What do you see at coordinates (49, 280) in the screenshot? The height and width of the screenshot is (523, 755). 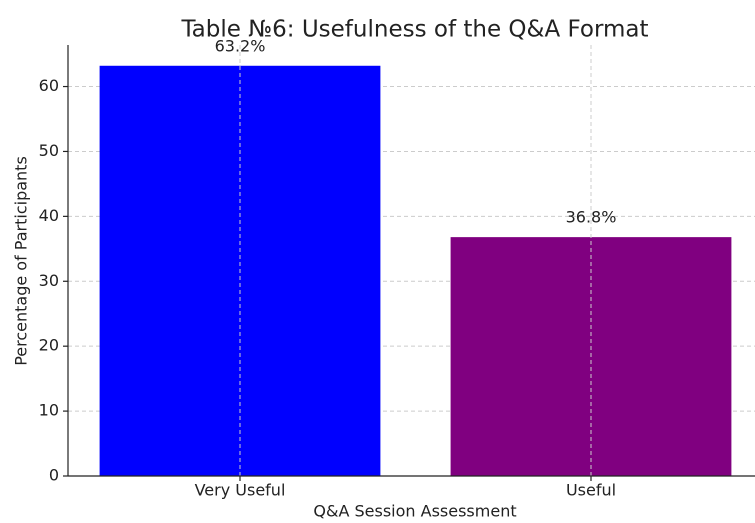 I see `y-tick-label: 30` at bounding box center [49, 280].